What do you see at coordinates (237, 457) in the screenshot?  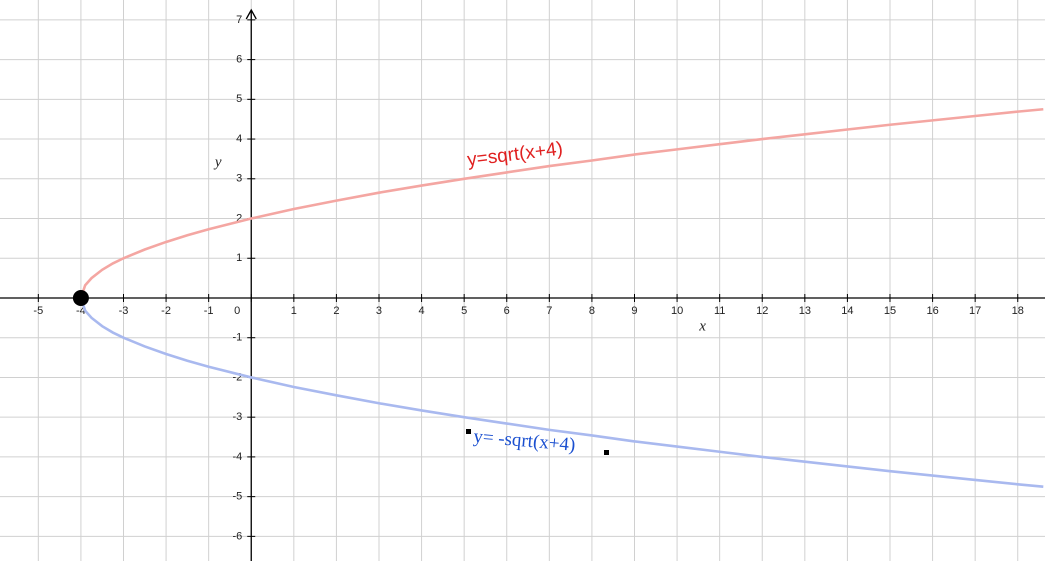 I see `y-tick-label: -4` at bounding box center [237, 457].